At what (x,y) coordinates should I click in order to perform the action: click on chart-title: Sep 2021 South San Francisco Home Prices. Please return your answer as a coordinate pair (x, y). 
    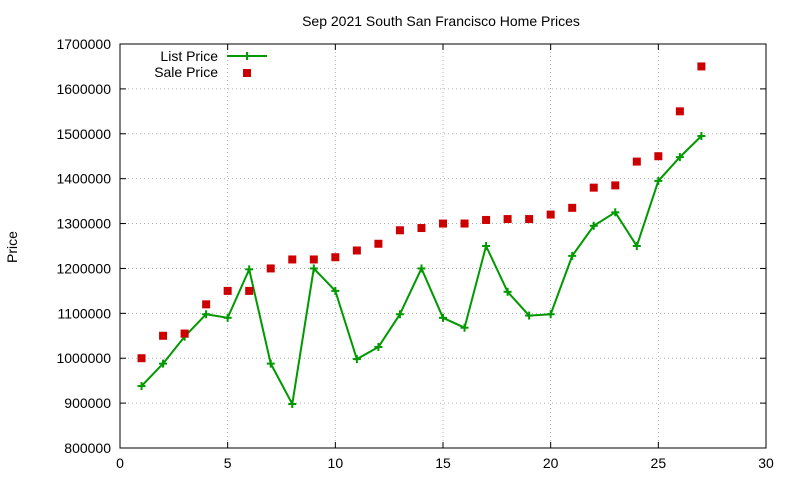
    Looking at the image, I should click on (441, 21).